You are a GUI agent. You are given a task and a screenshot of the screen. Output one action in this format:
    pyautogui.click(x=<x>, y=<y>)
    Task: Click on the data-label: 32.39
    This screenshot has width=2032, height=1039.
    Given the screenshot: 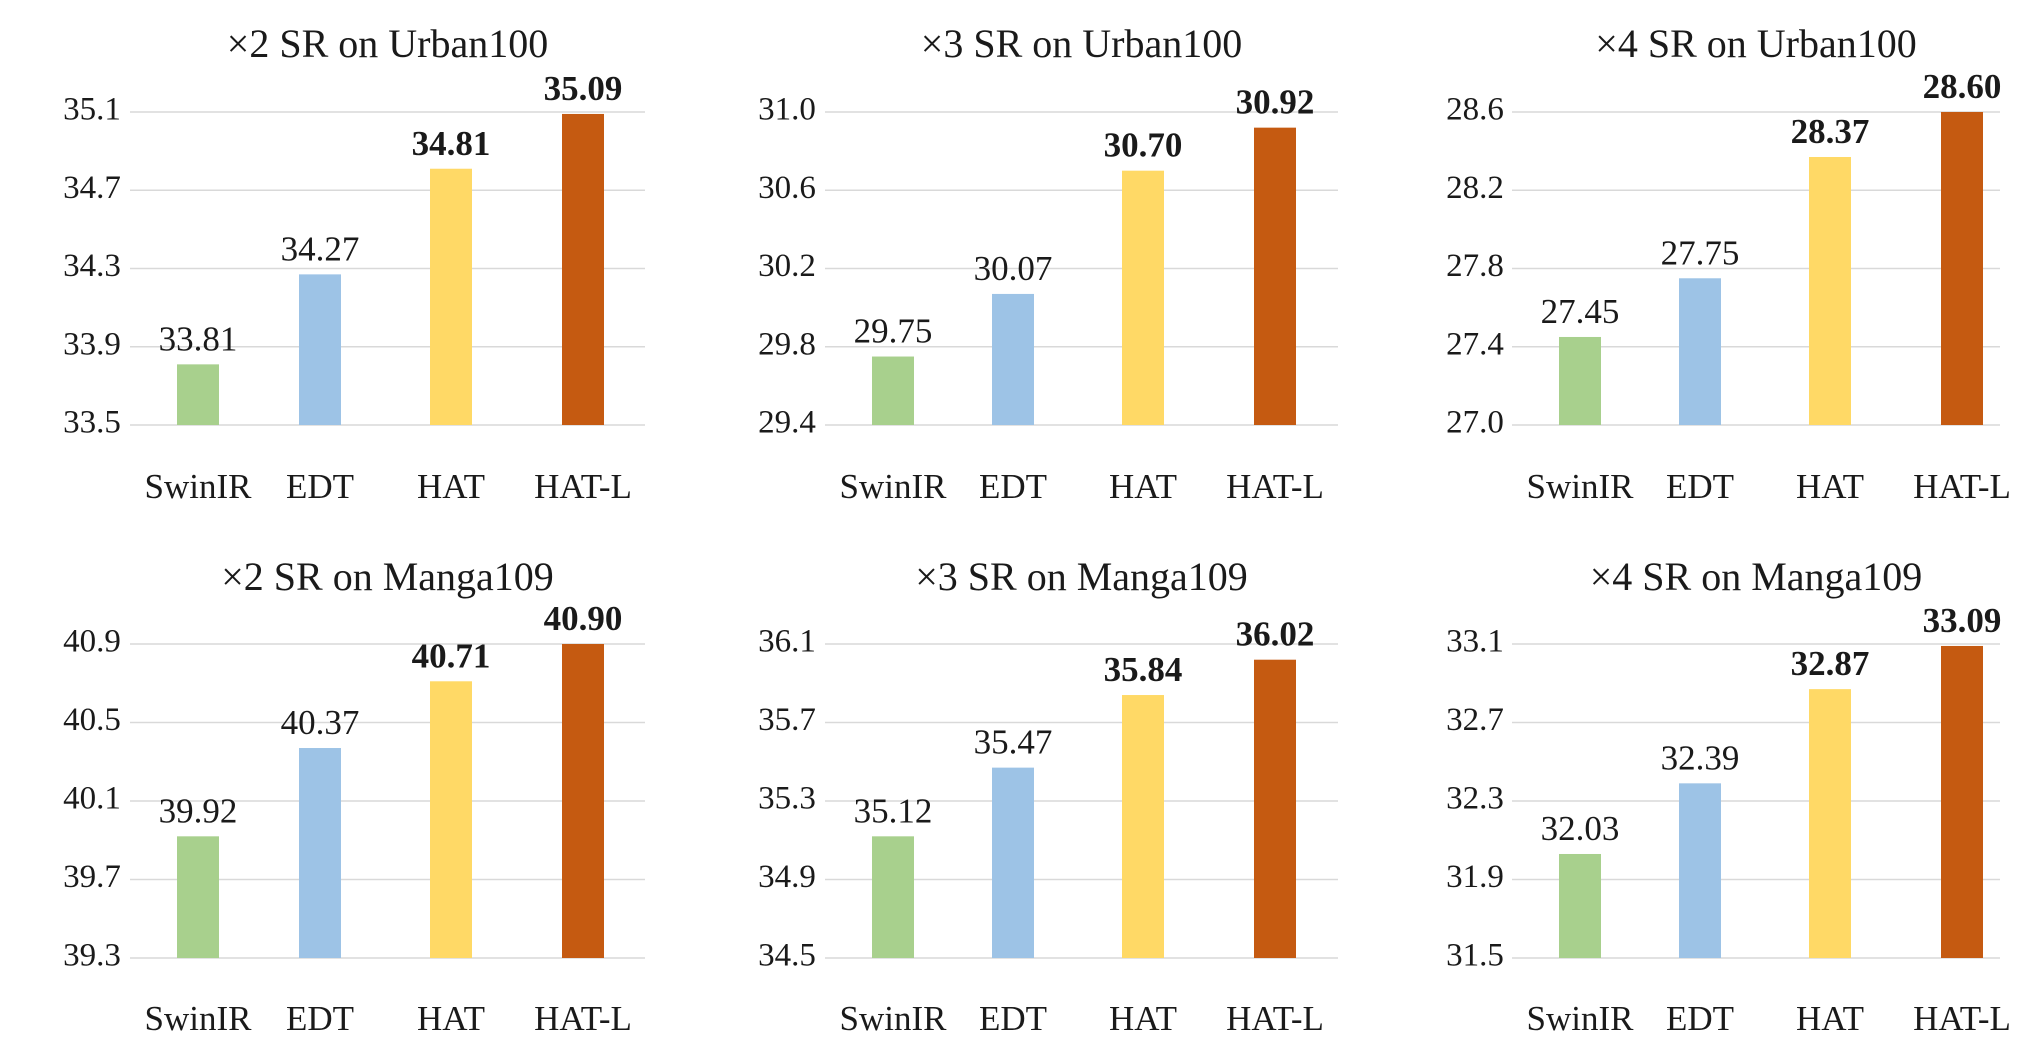 What is the action you would take?
    pyautogui.click(x=1700, y=757)
    